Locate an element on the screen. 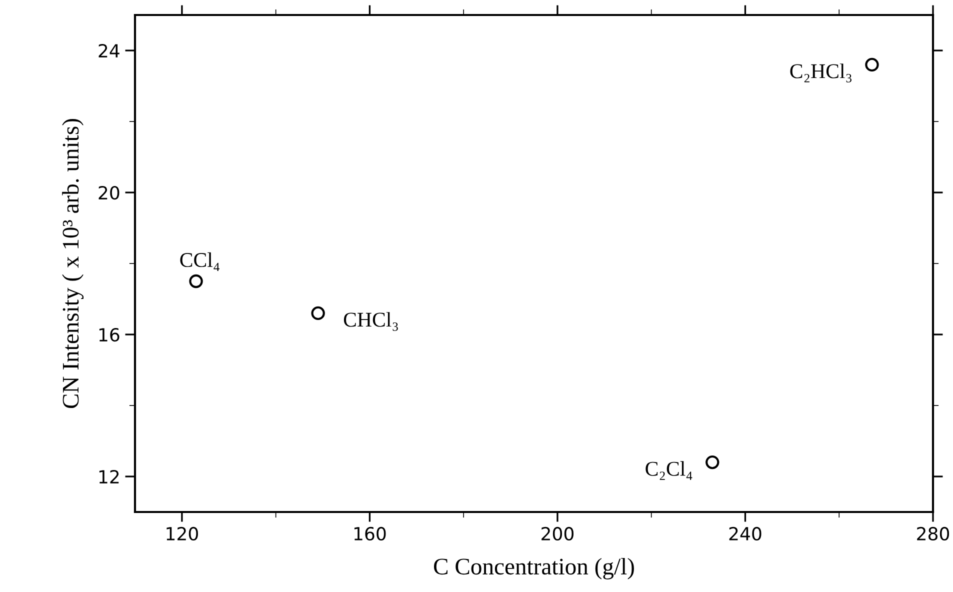 This screenshot has width=953, height=592. y-tick-label: 12 is located at coordinates (109, 477).